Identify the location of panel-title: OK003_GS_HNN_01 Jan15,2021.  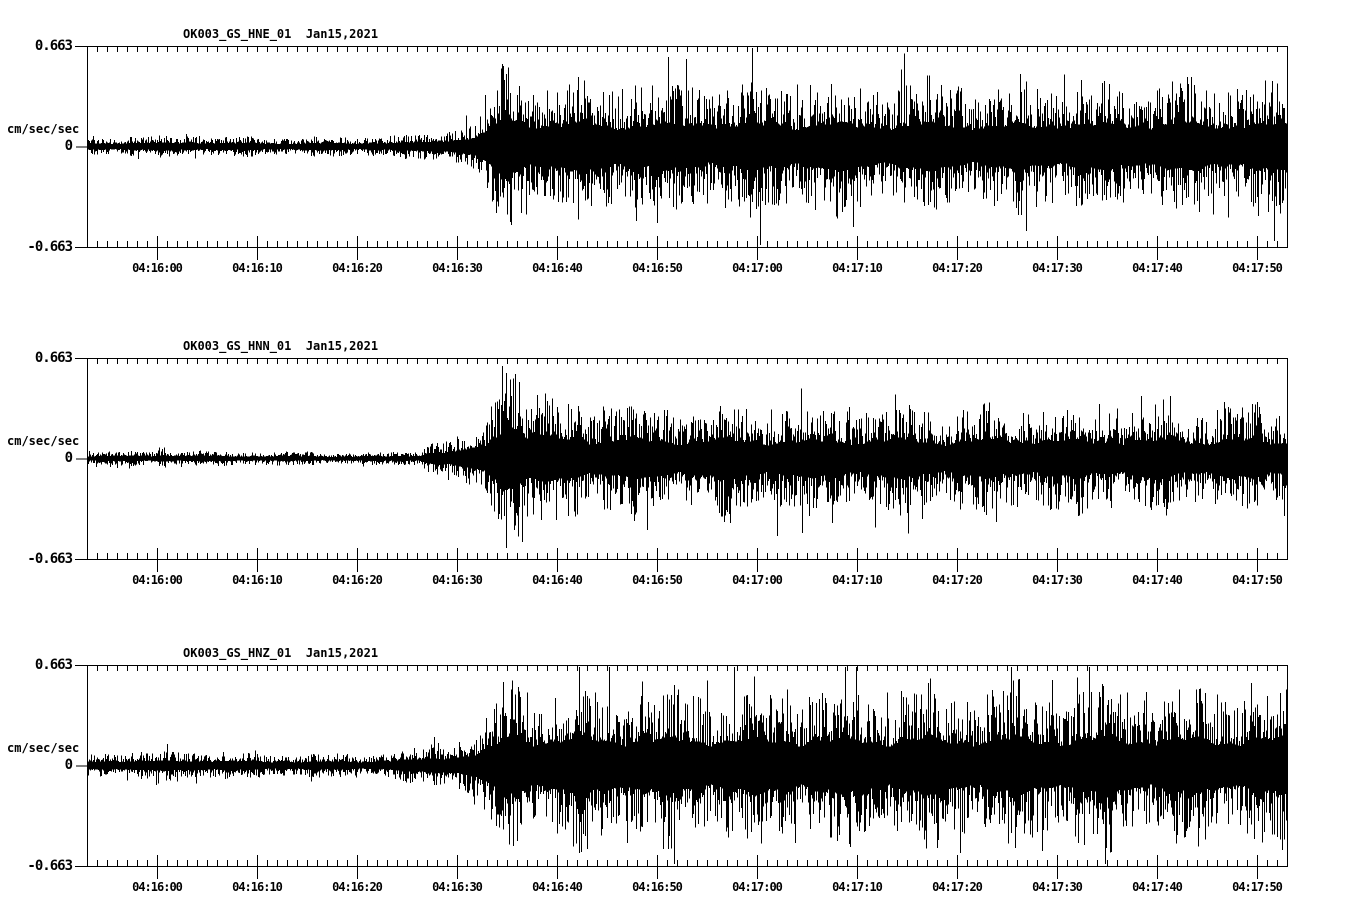
(281, 346).